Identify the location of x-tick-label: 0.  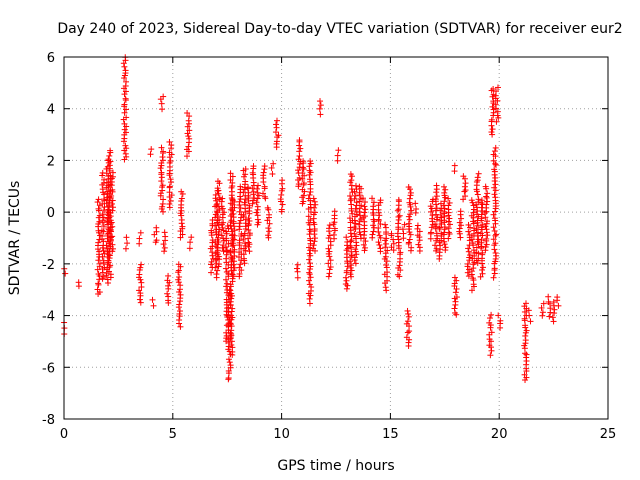
(64, 434).